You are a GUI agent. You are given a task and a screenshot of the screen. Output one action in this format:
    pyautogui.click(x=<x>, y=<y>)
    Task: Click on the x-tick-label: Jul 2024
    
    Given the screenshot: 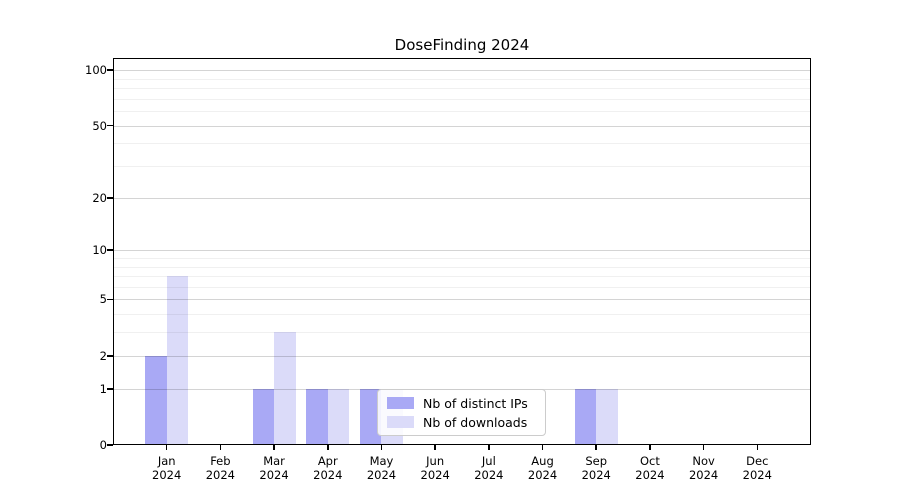 What is the action you would take?
    pyautogui.click(x=489, y=468)
    